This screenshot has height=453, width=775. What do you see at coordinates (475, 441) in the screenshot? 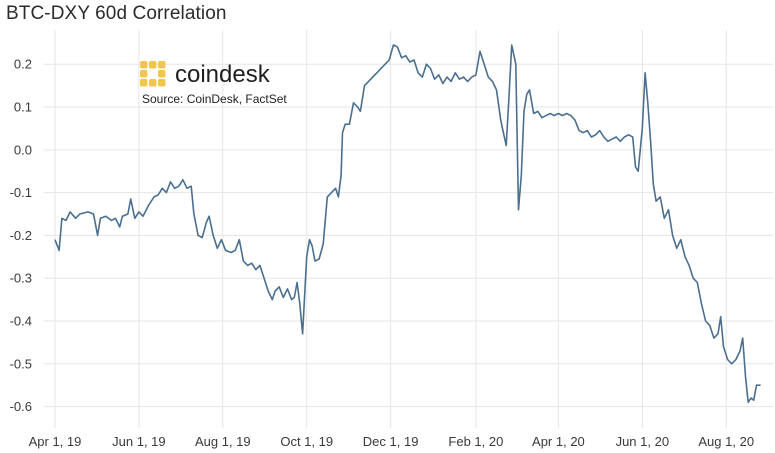
I see `x-tick-label: Feb 1, 20` at bounding box center [475, 441].